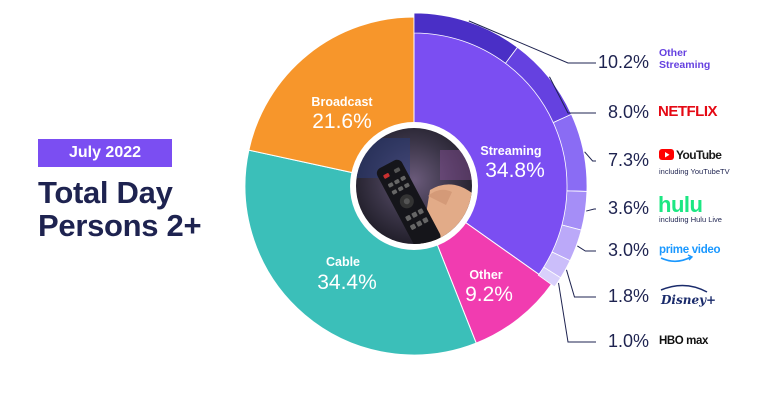  I want to click on pct-netflix: 8.0%, so click(628, 112).